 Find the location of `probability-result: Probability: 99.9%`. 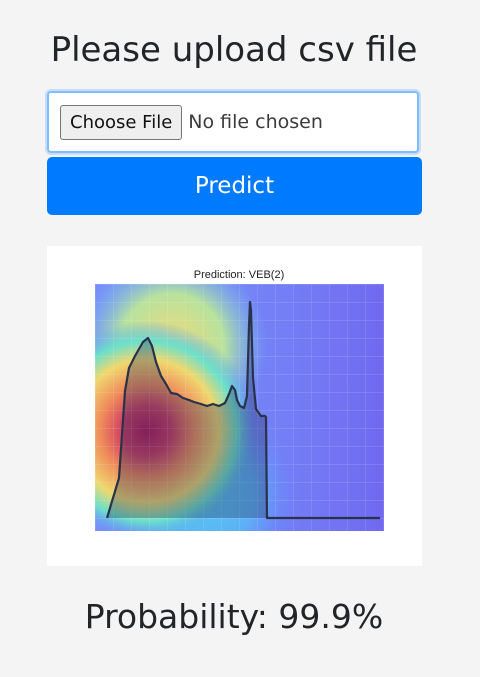

probability-result: Probability: 99.9% is located at coordinates (234, 616).